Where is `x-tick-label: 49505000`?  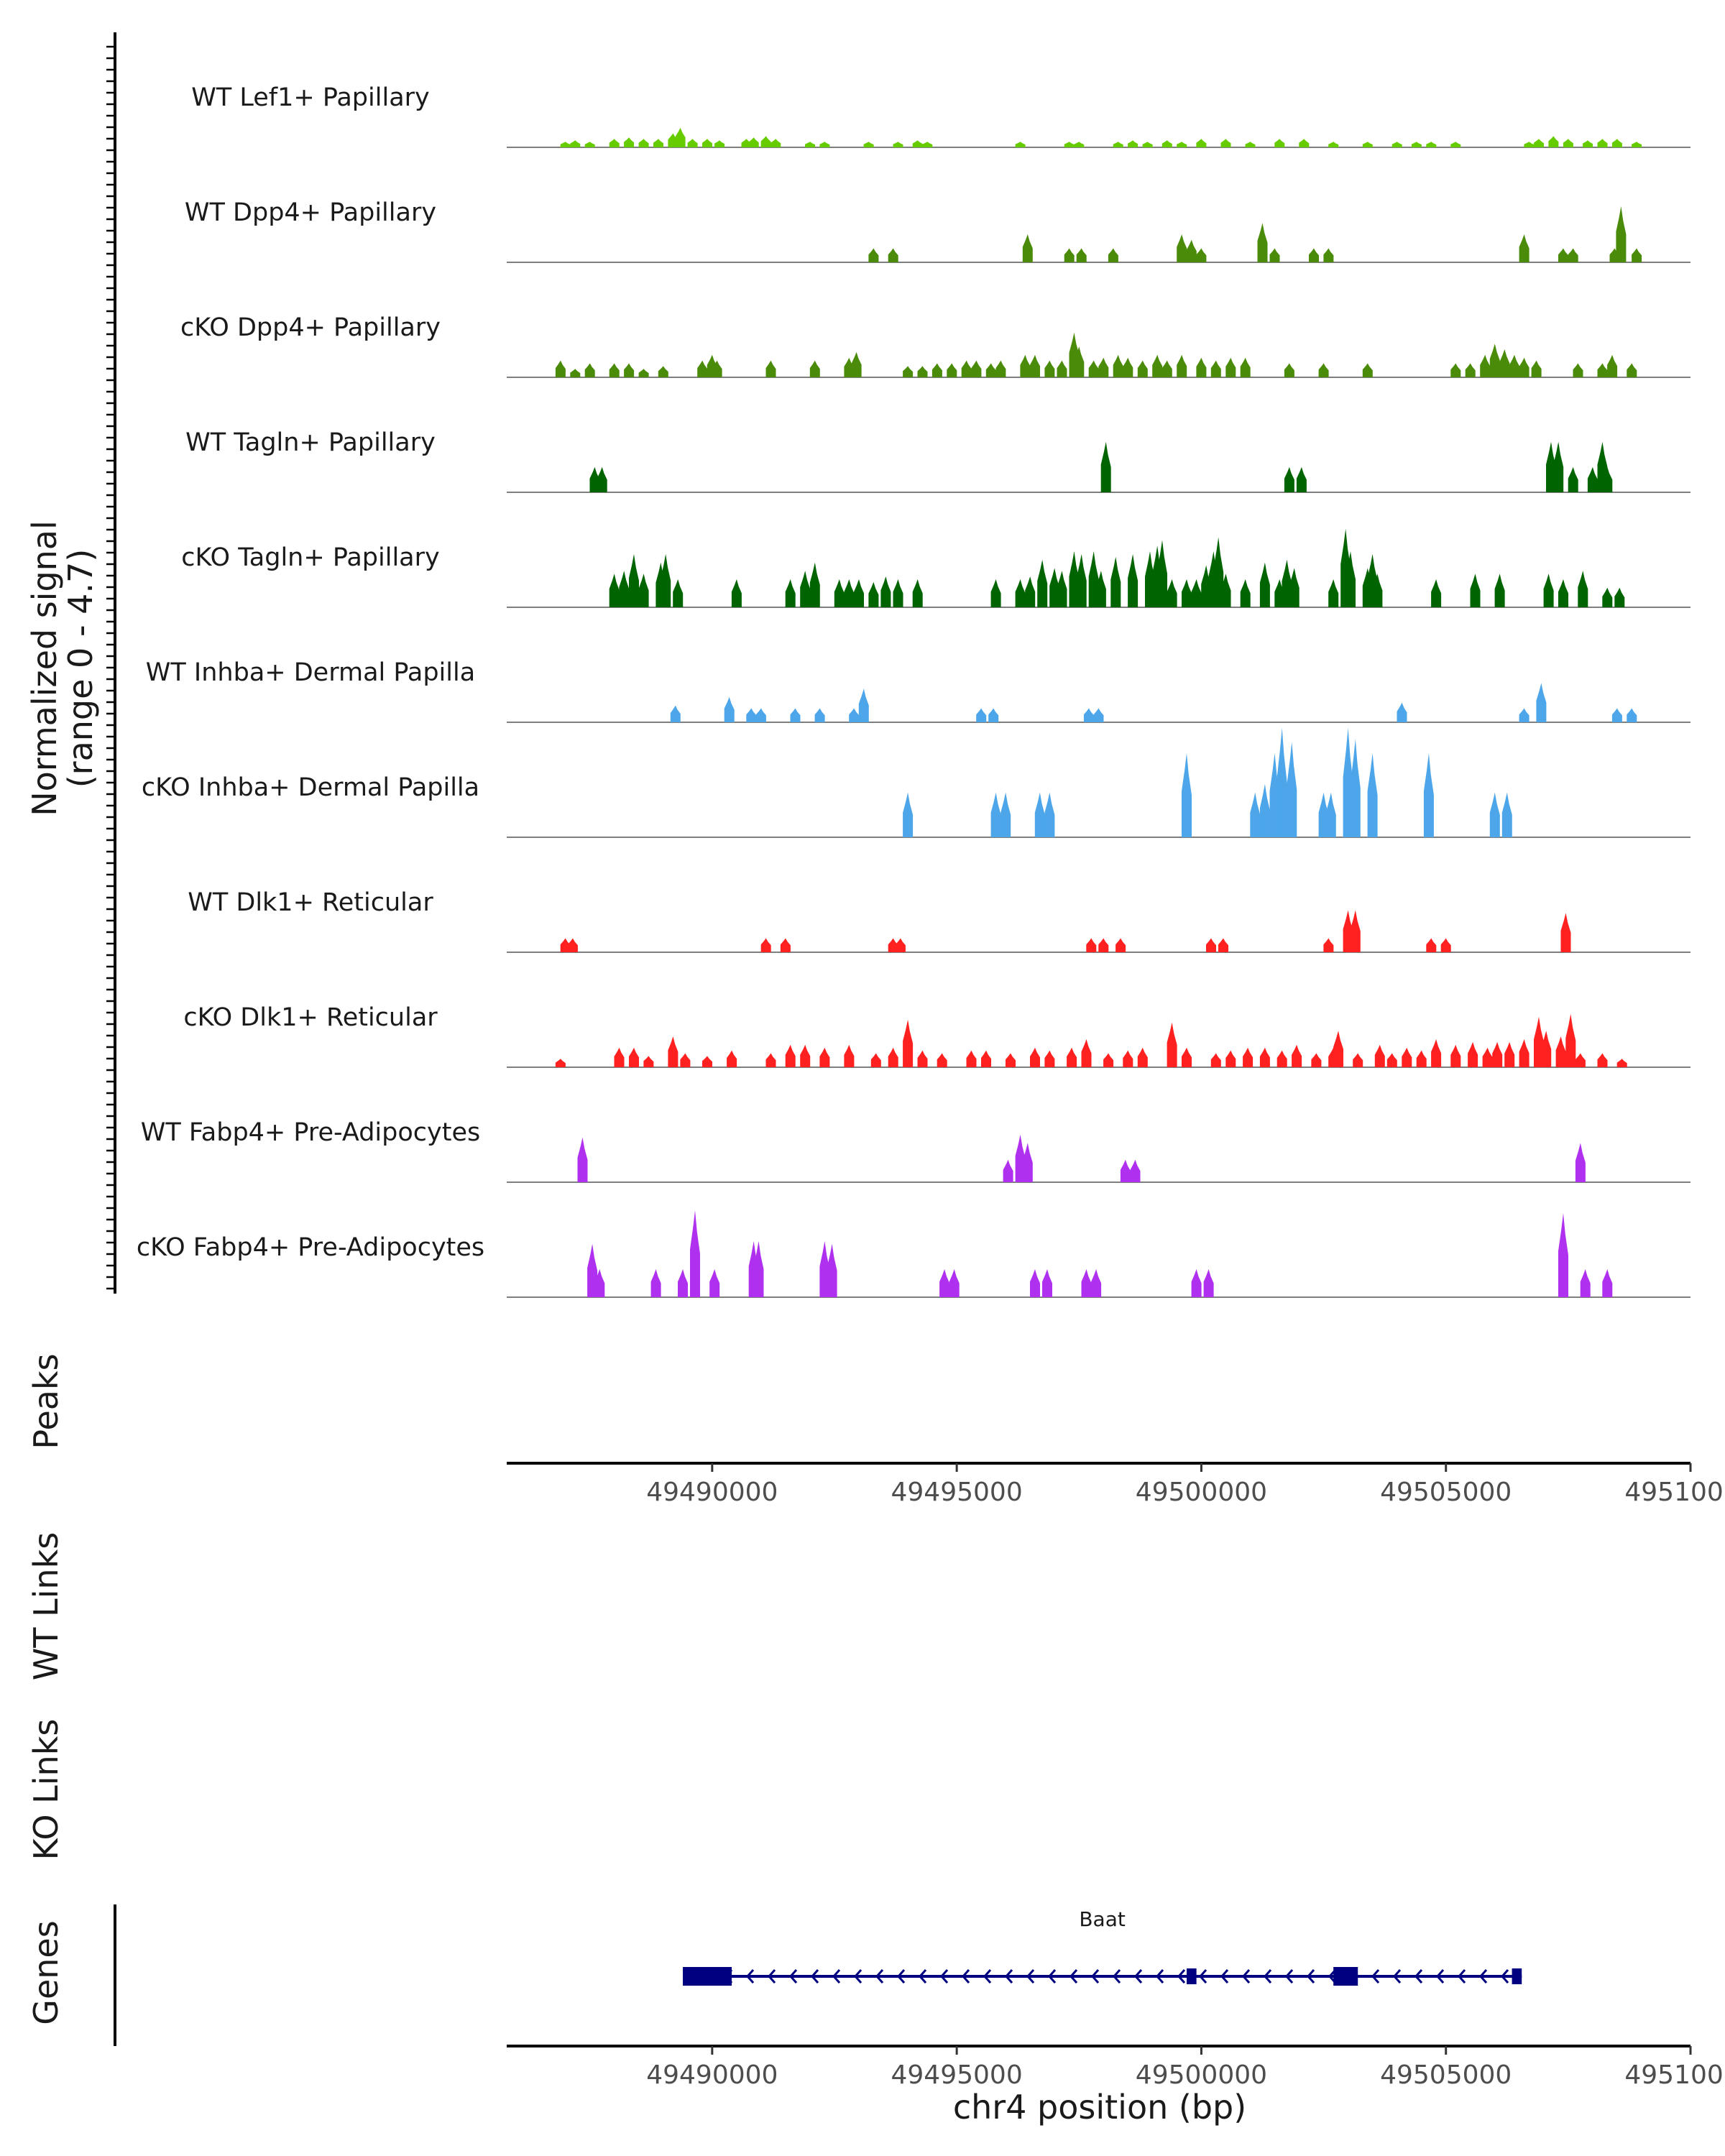 x-tick-label: 49505000 is located at coordinates (1446, 2075).